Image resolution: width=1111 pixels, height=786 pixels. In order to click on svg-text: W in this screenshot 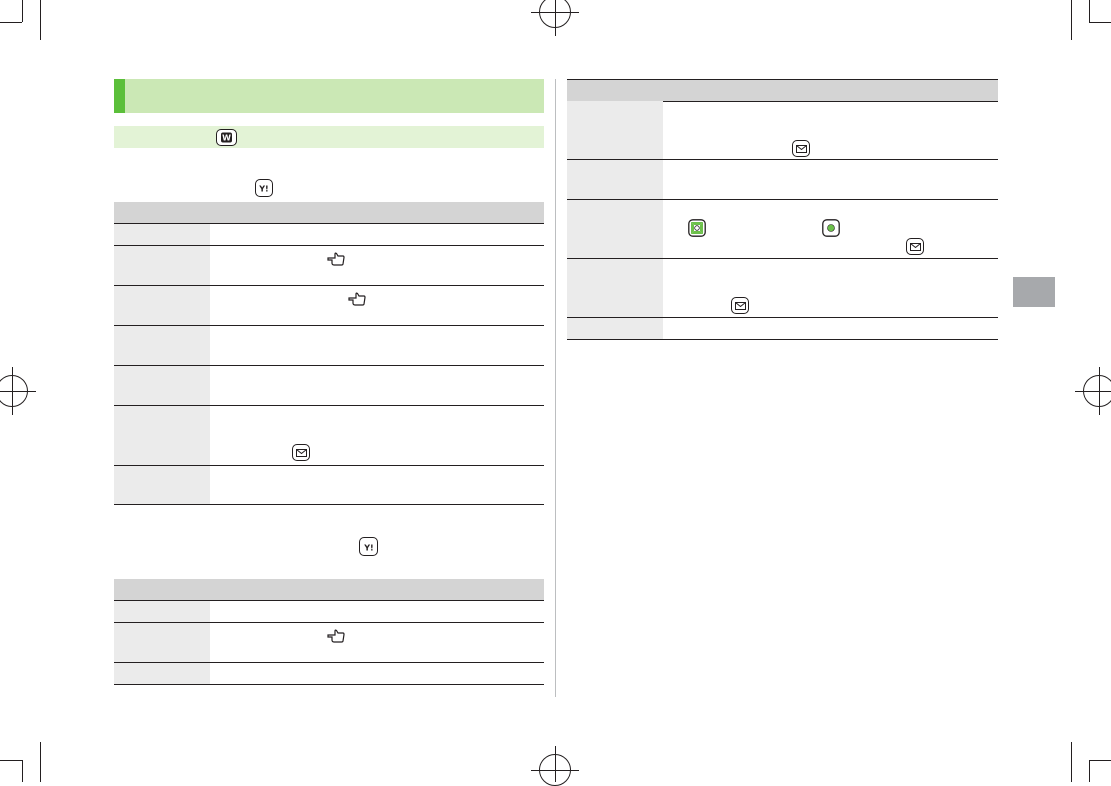, I will do `click(226, 138)`.